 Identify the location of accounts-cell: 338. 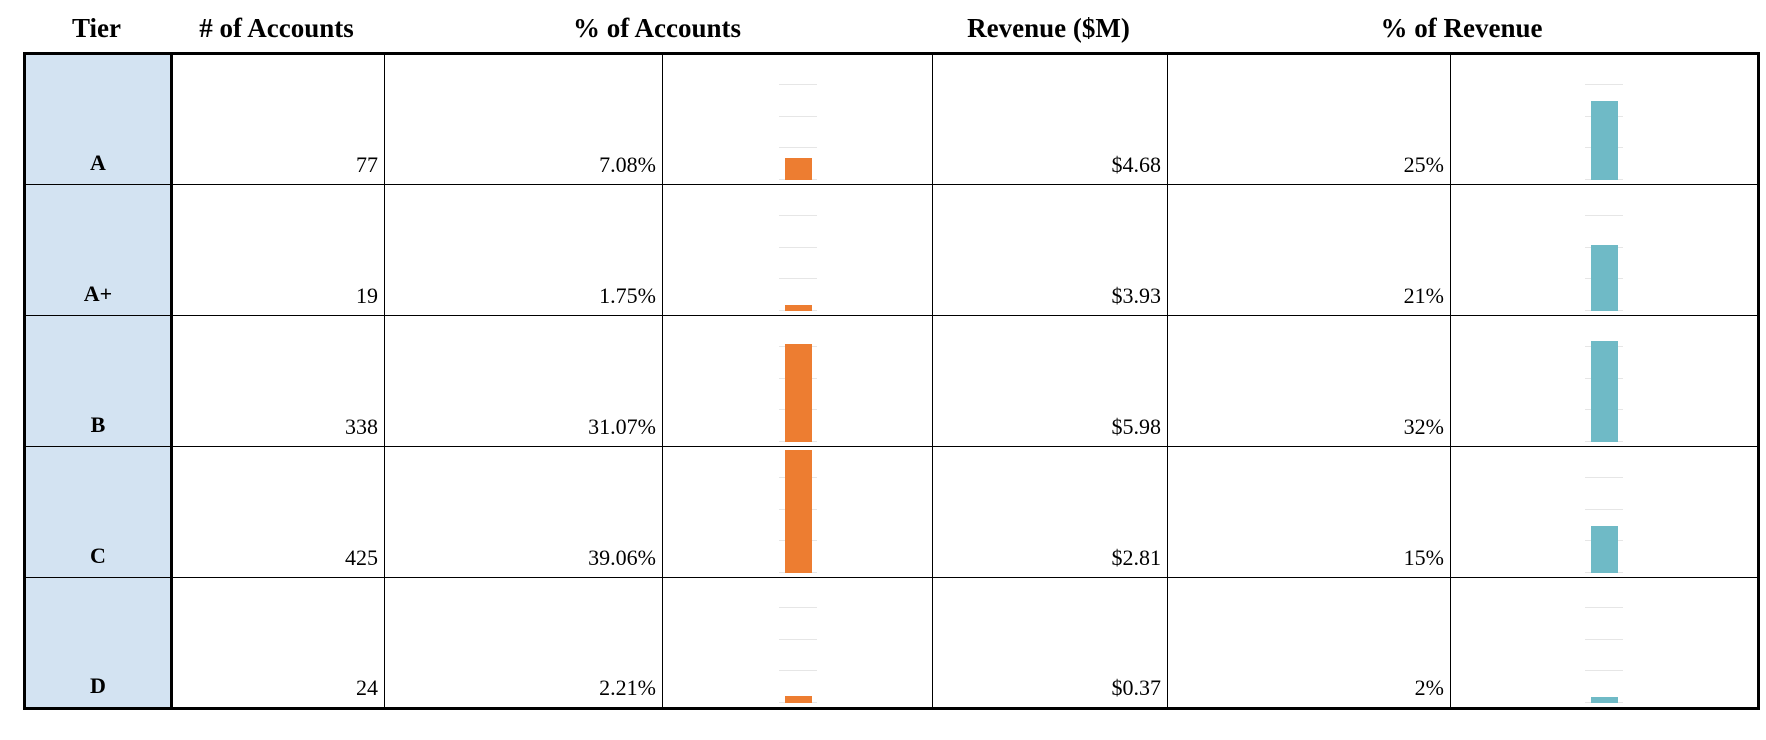
(278, 381).